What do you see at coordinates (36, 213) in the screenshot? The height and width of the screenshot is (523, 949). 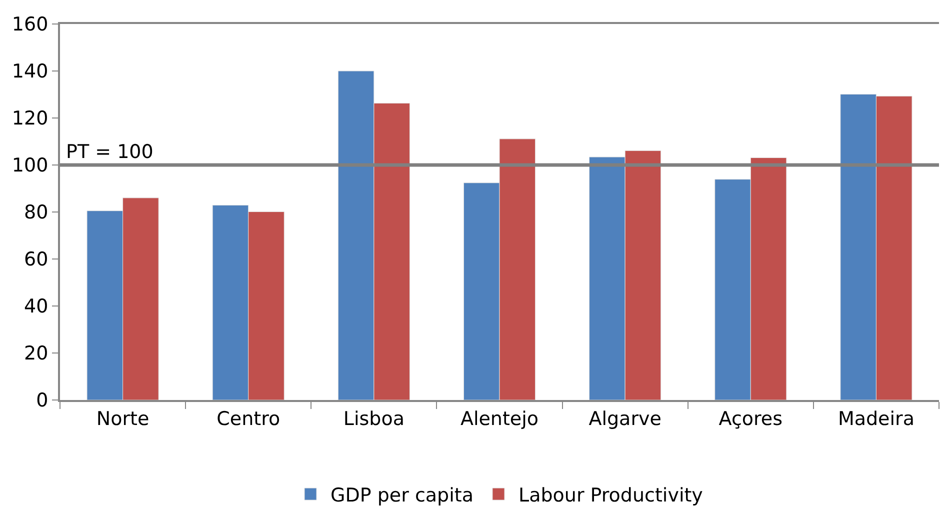 I see `y-tick-label: 80` at bounding box center [36, 213].